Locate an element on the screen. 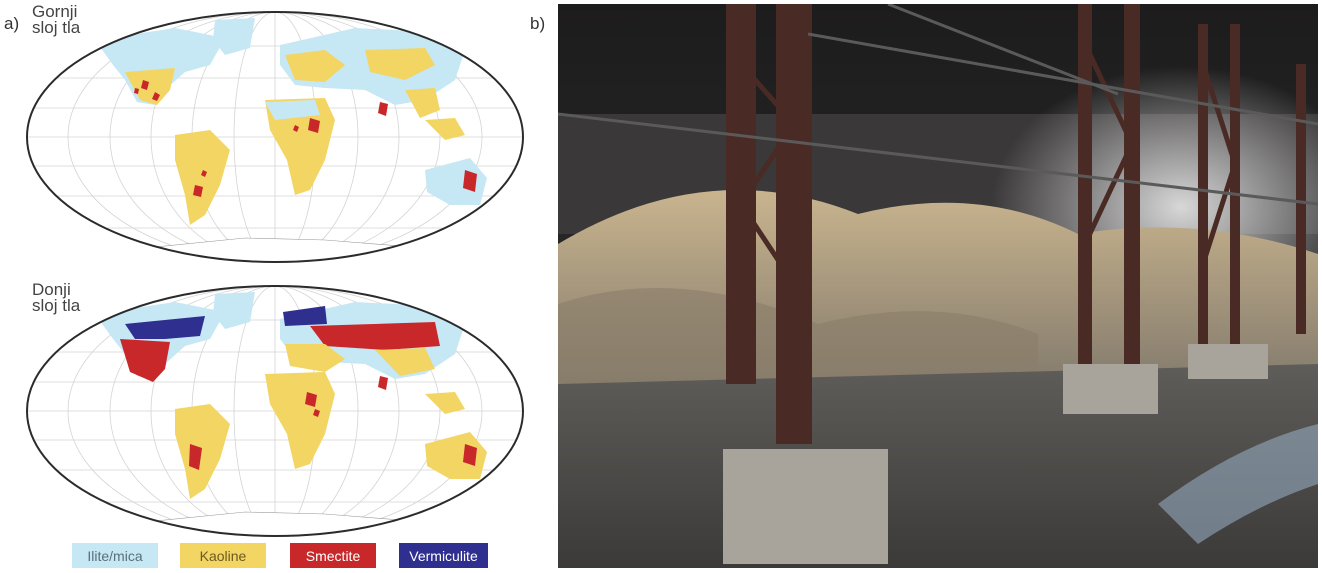 This screenshot has width=1322, height=573. map-title-line: Donji is located at coordinates (51, 289).